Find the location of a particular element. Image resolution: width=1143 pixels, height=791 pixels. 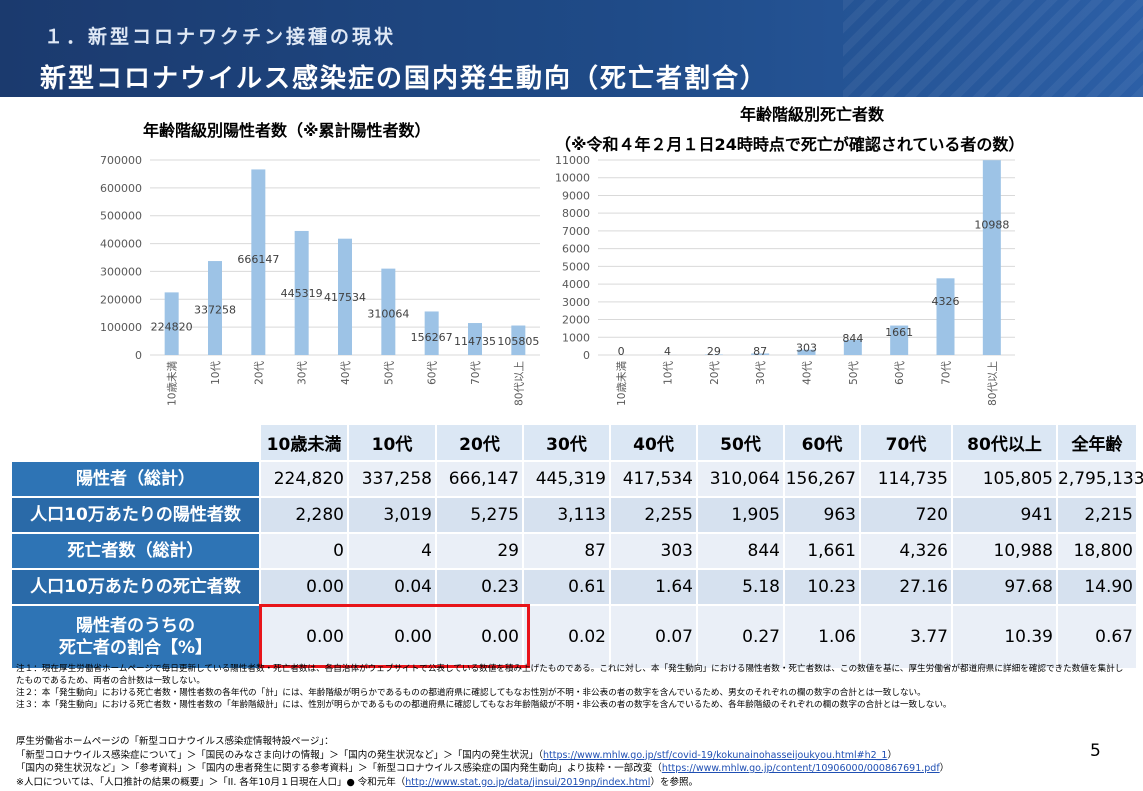

table-cell: 0.07 is located at coordinates (653, 637).